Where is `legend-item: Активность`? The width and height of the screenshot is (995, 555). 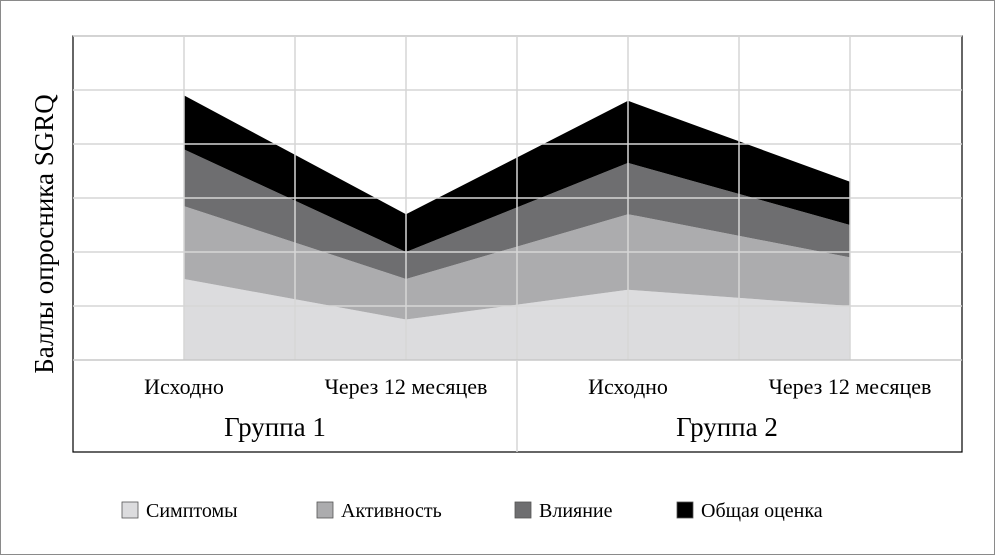 legend-item: Активность is located at coordinates (379, 511).